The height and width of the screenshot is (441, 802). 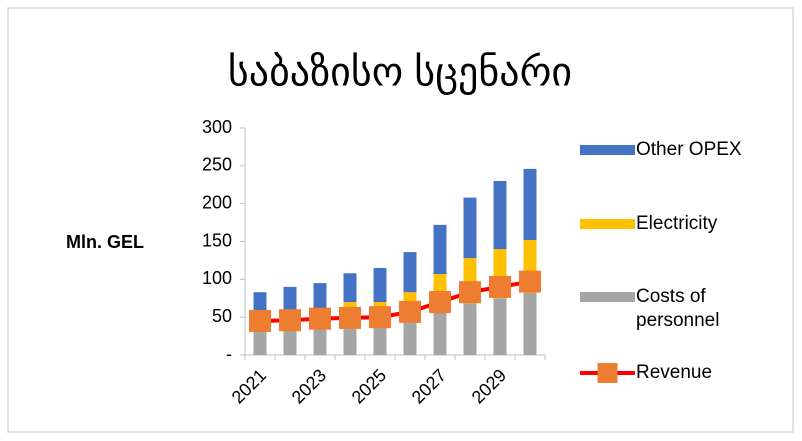 I want to click on y-tick-label: -, so click(x=229, y=354).